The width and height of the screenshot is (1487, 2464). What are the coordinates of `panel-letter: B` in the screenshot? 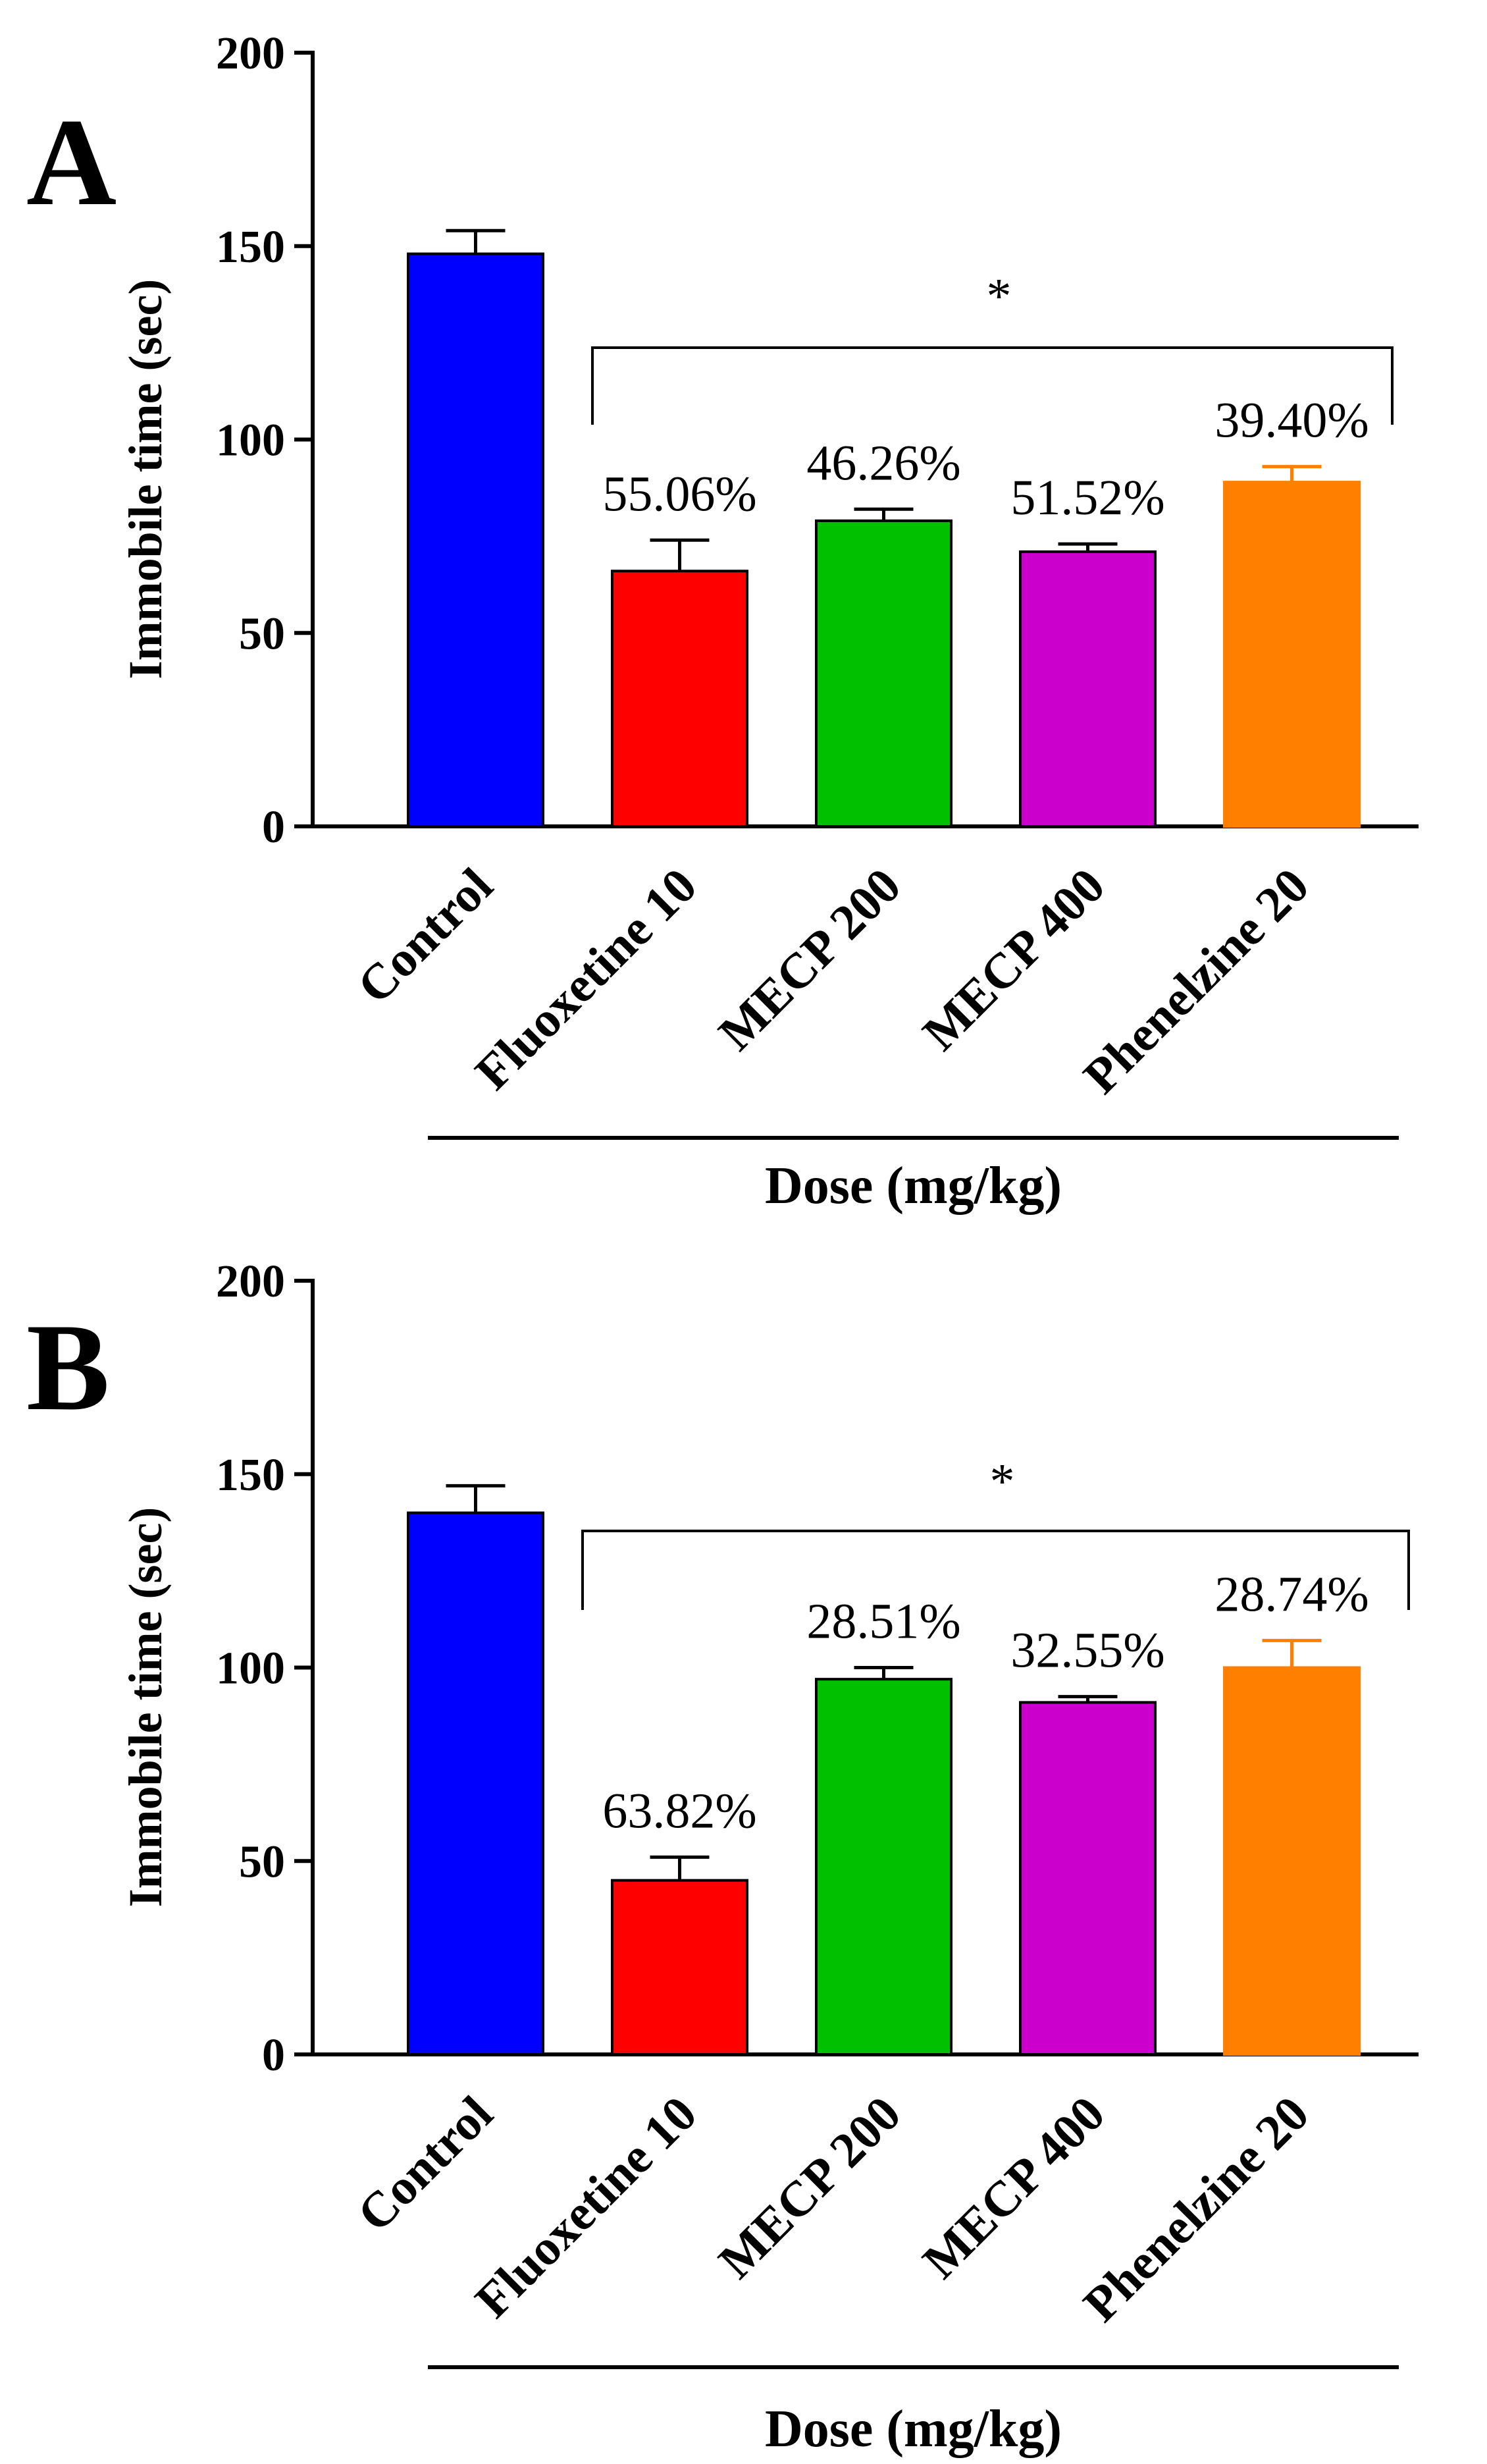 It's located at (68, 1368).